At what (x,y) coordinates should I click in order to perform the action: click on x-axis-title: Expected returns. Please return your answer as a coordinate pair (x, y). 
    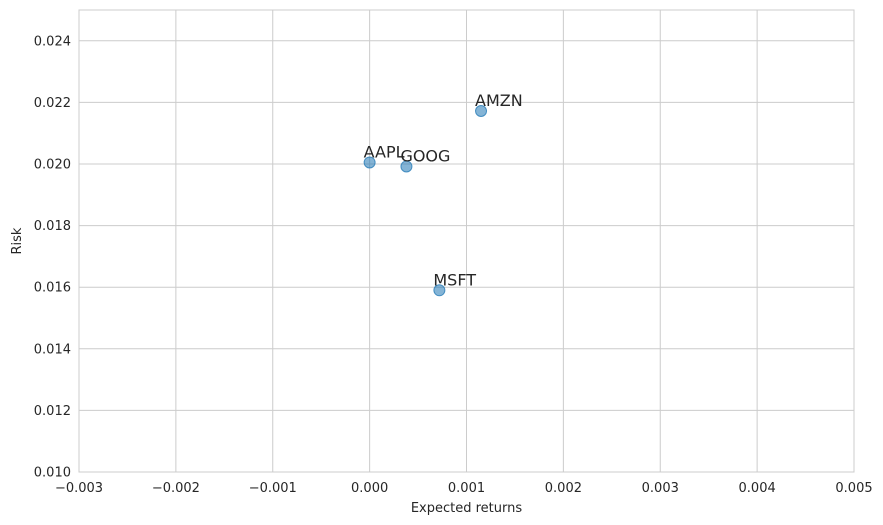
    Looking at the image, I should click on (467, 508).